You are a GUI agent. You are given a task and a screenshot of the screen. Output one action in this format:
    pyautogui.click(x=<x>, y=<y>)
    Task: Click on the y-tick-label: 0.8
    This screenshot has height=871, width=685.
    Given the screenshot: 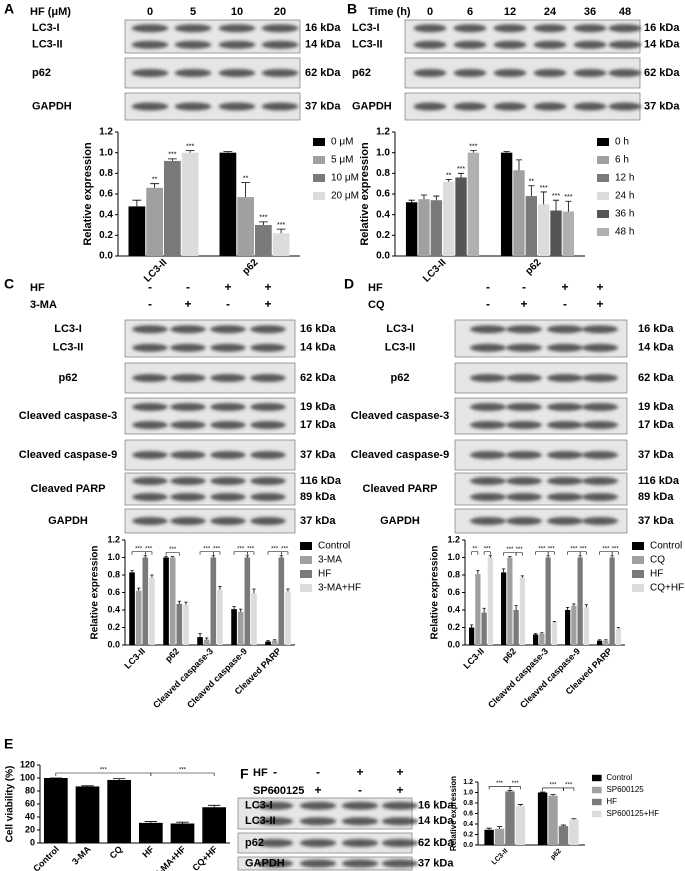 What is the action you would take?
    pyautogui.click(x=106, y=173)
    